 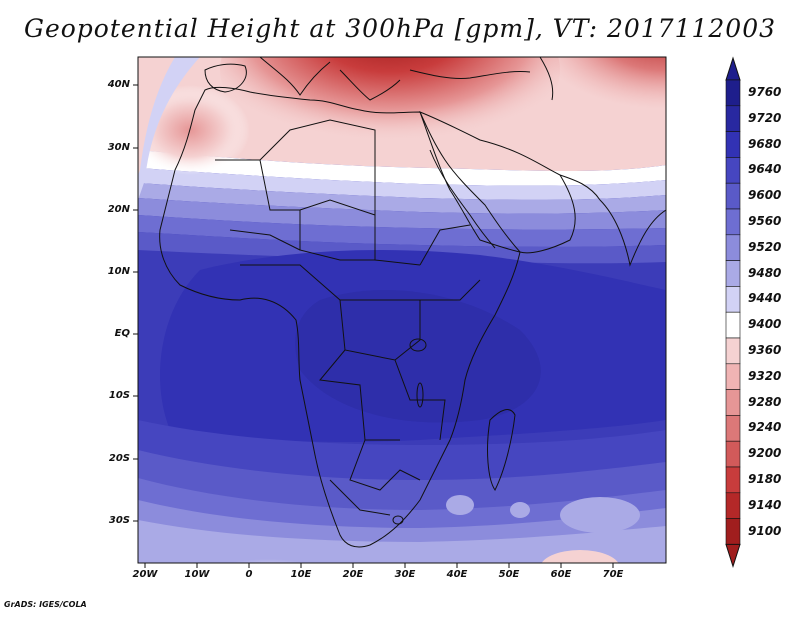 I want to click on colorbar-level-label: 9320, so click(x=765, y=375).